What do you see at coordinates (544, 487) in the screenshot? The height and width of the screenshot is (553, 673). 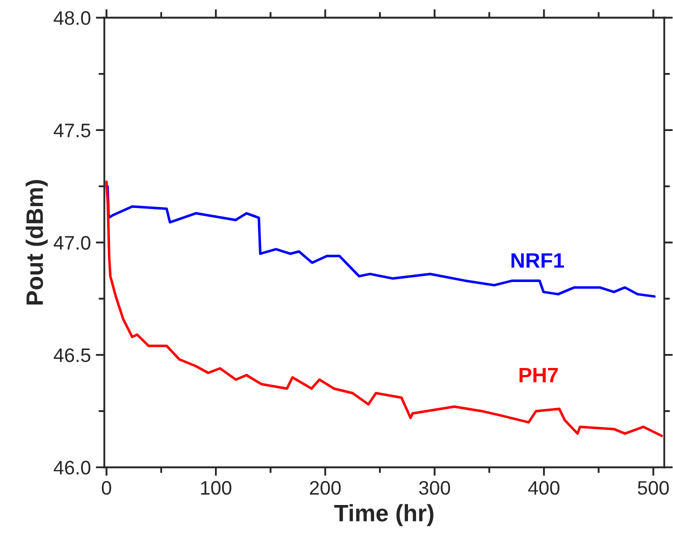 I see `x-tick-label: 400` at bounding box center [544, 487].